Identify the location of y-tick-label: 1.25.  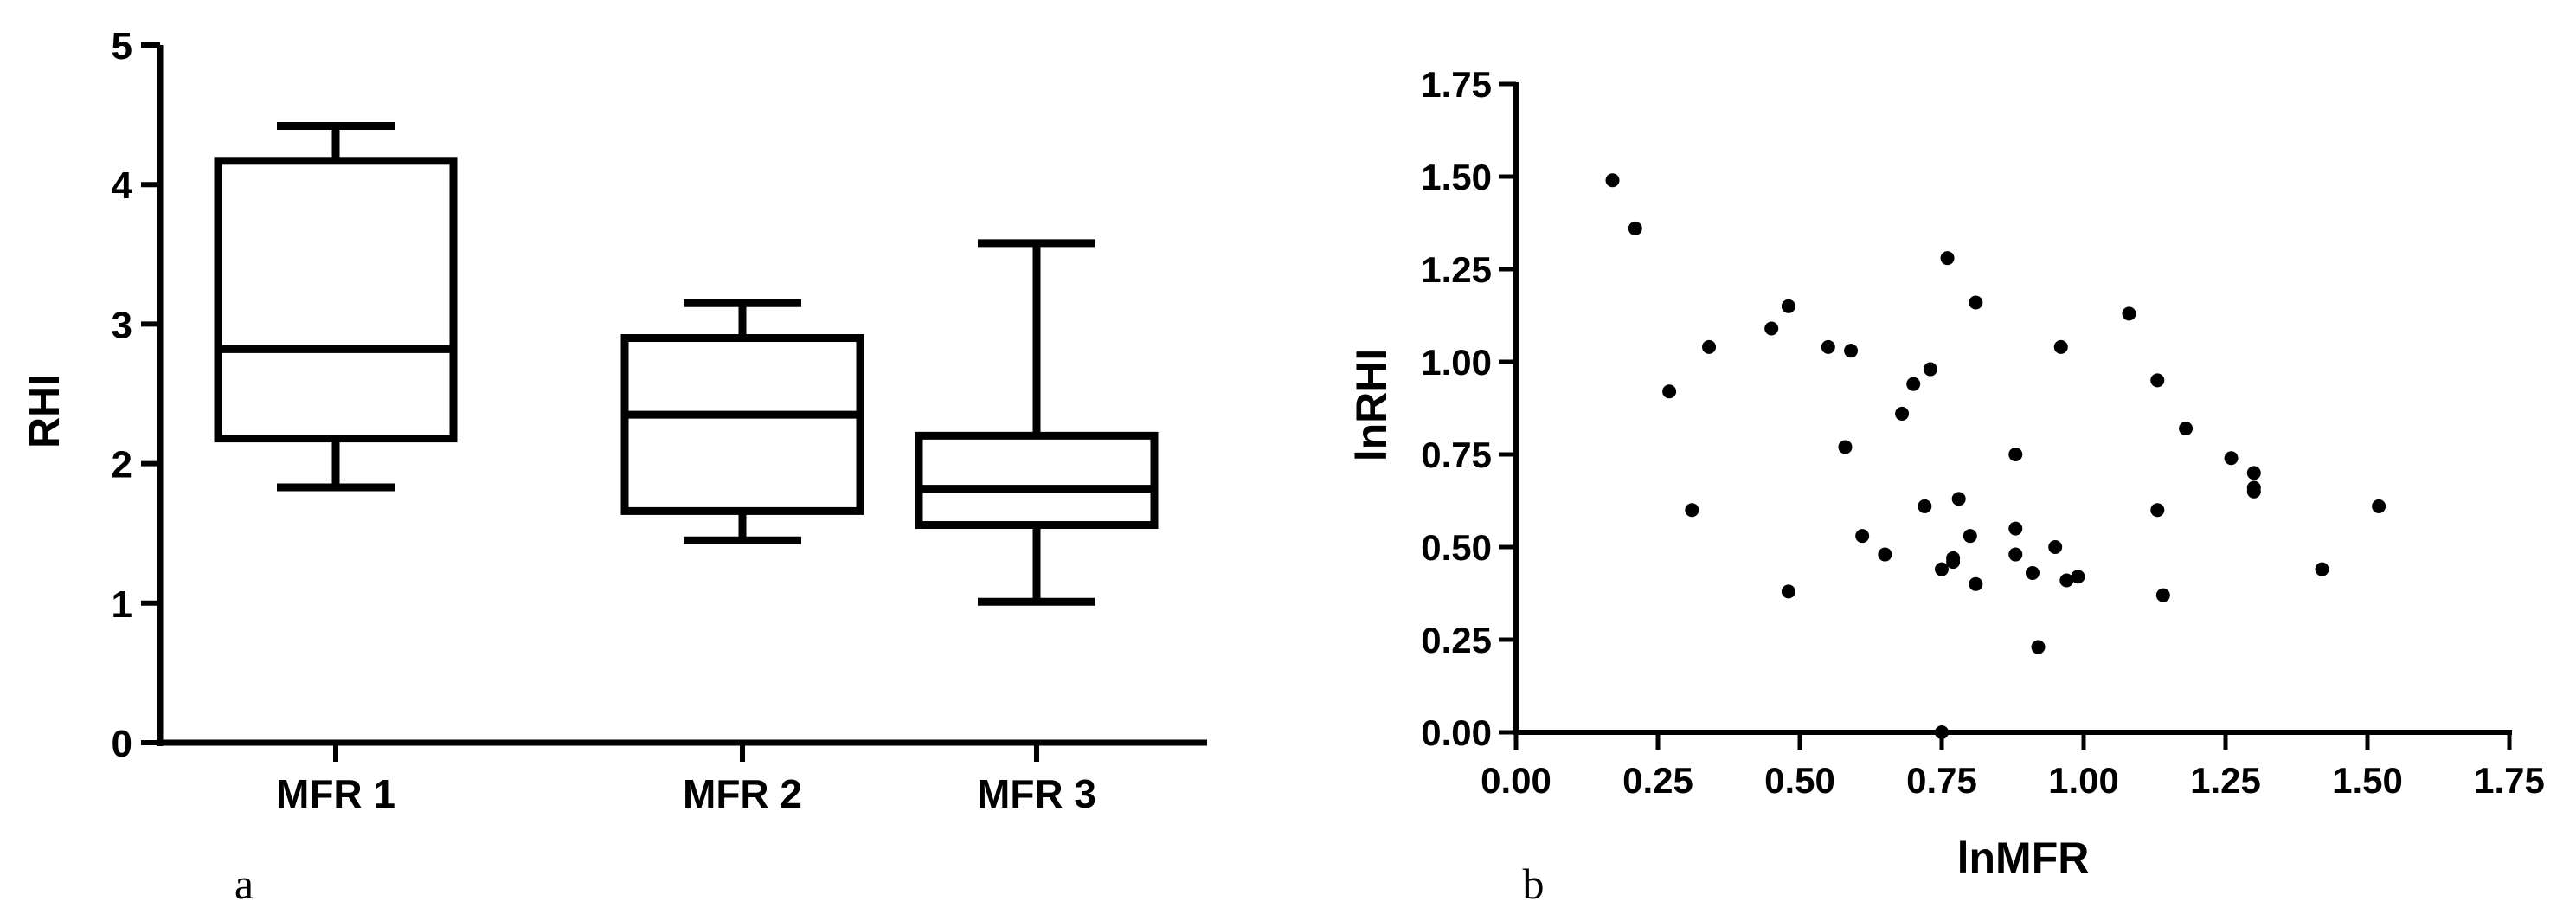
(1457, 269).